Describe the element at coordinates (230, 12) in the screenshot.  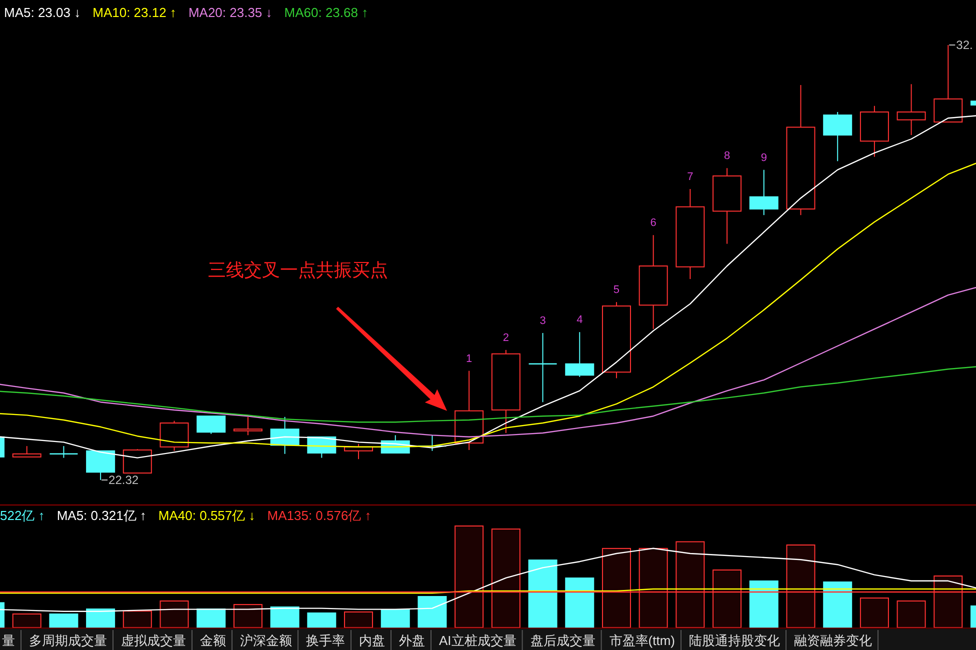
I see `text: MA20: 23.35 ↓` at that location.